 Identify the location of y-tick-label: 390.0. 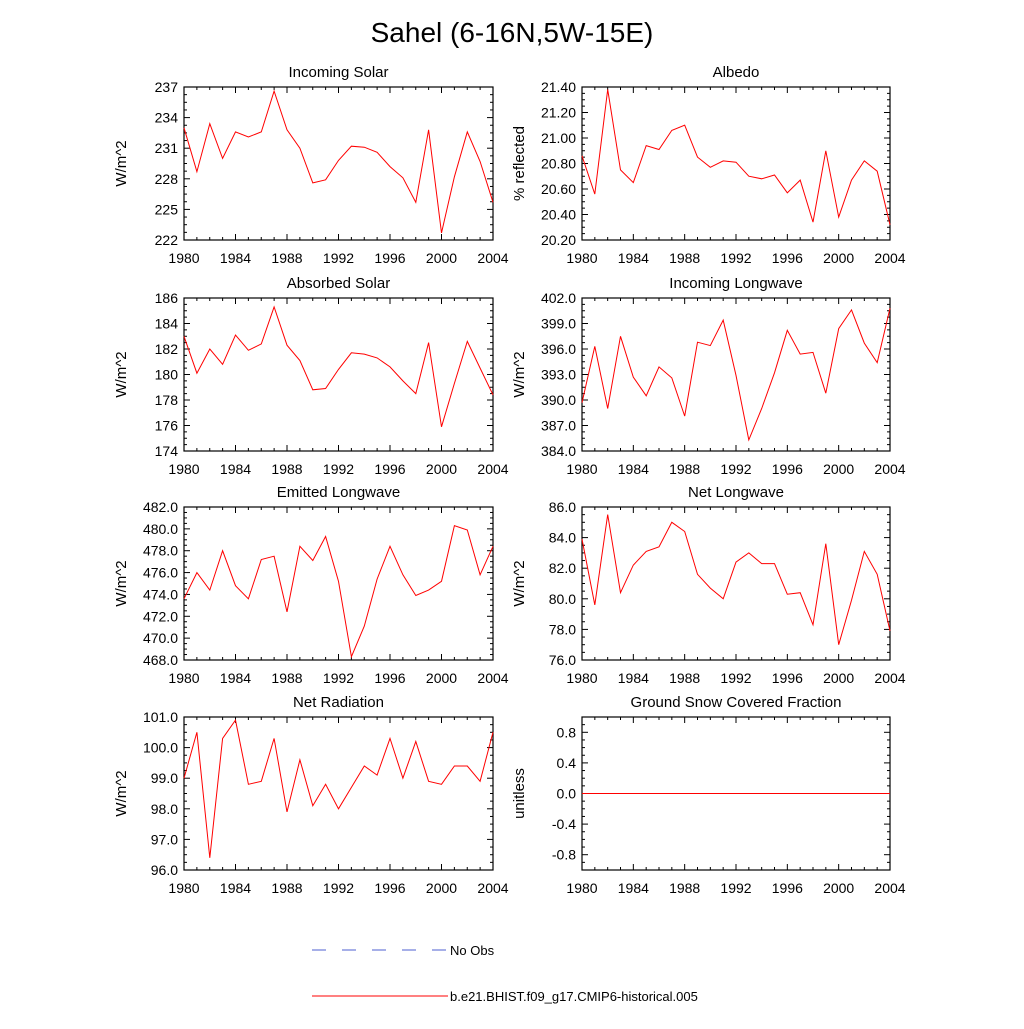
(558, 400).